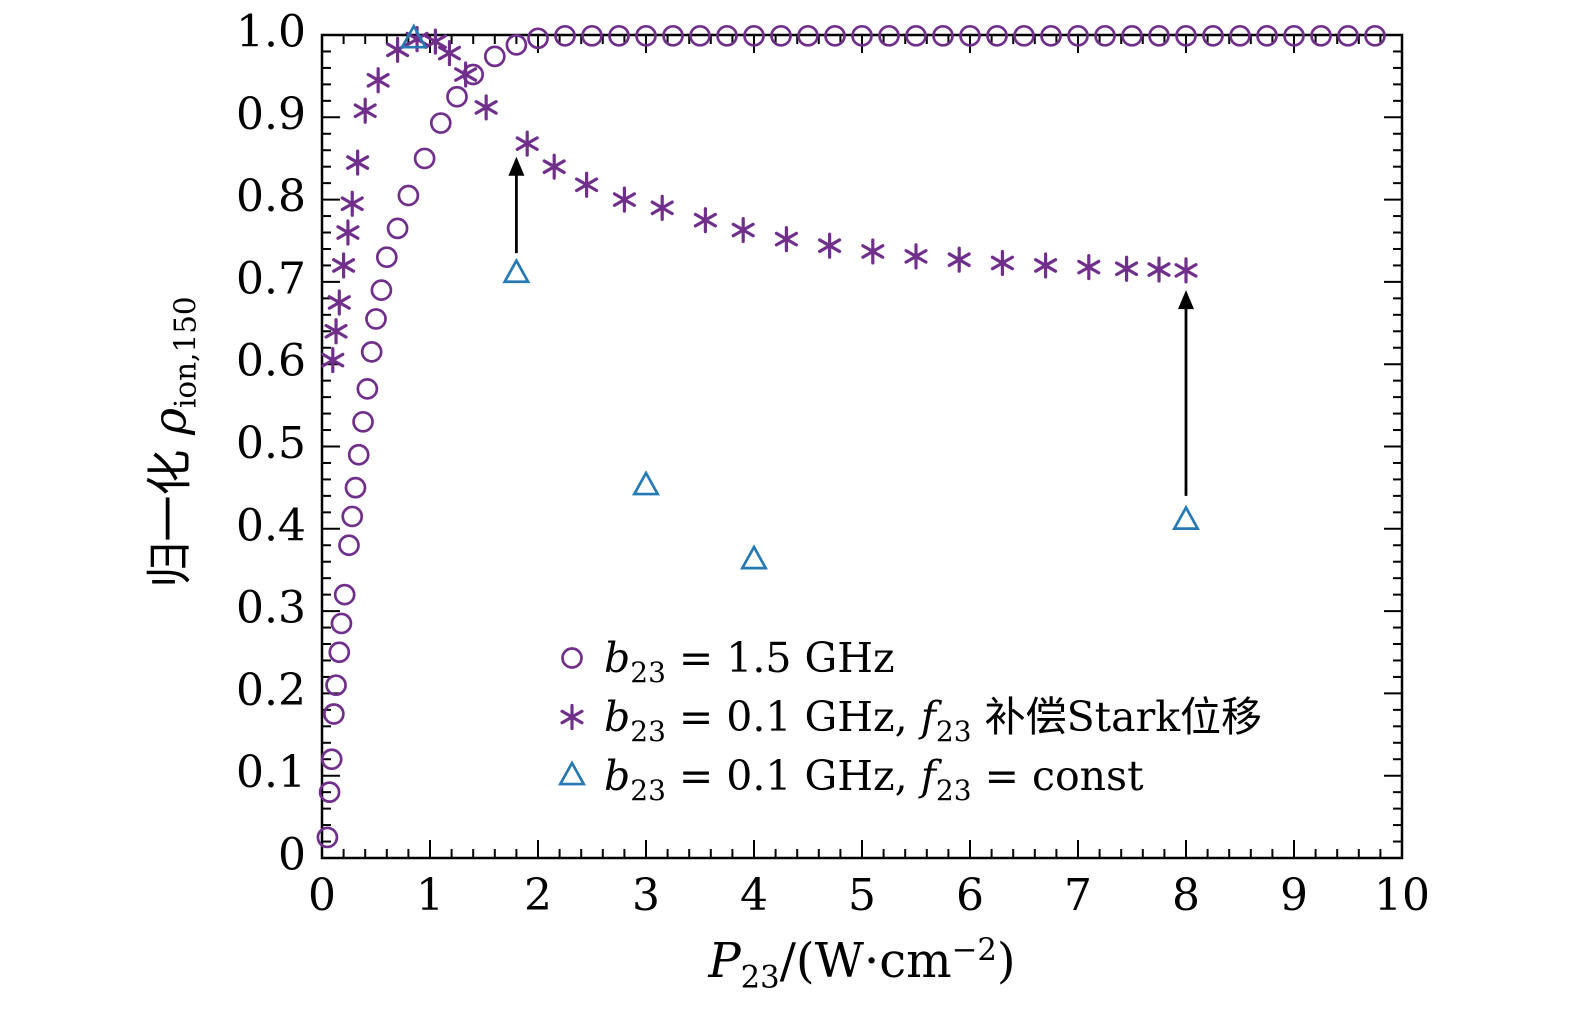 The height and width of the screenshot is (1014, 1575). I want to click on y-axis-label: 归一化 ρion,150, so click(167, 441).